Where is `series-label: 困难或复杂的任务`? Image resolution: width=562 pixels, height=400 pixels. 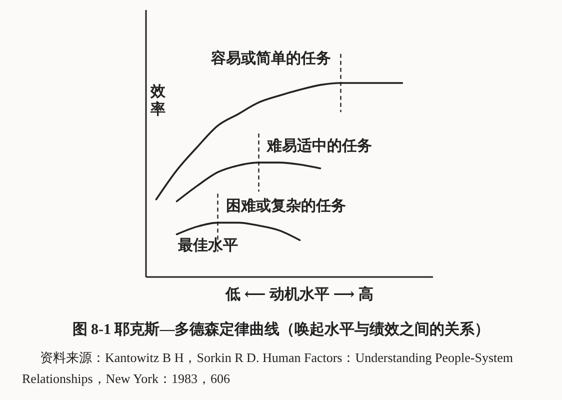 series-label: 困难或复杂的任务 is located at coordinates (286, 206).